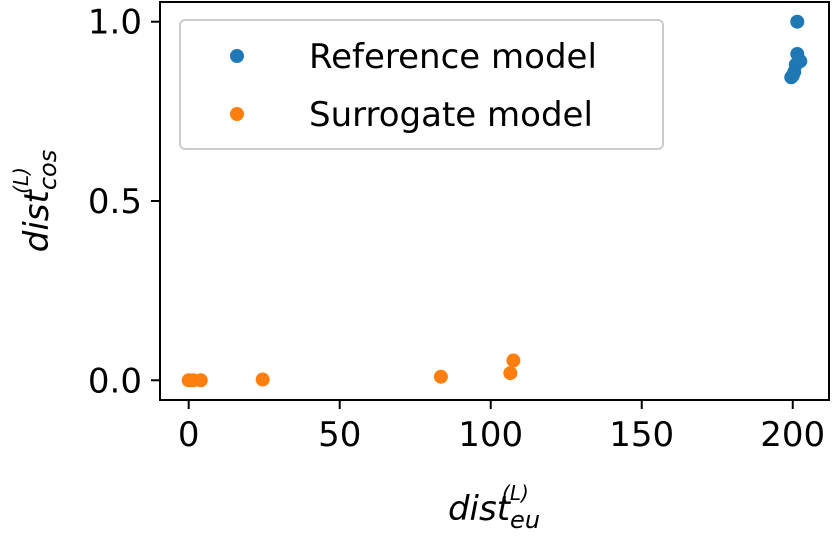 The height and width of the screenshot is (536, 832). What do you see at coordinates (480, 509) in the screenshot?
I see `x-axis-label-base: dist` at bounding box center [480, 509].